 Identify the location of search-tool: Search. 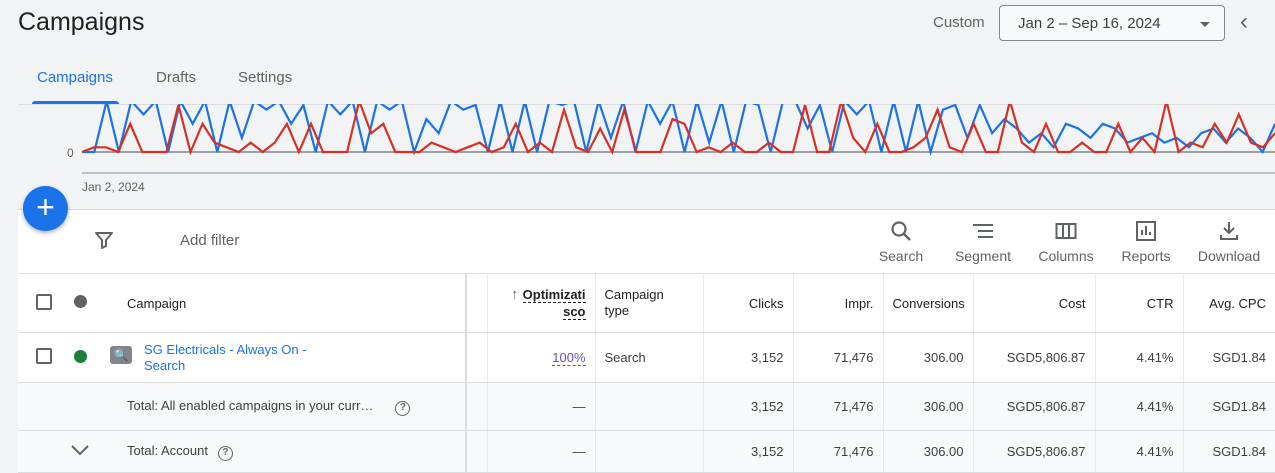
(901, 242).